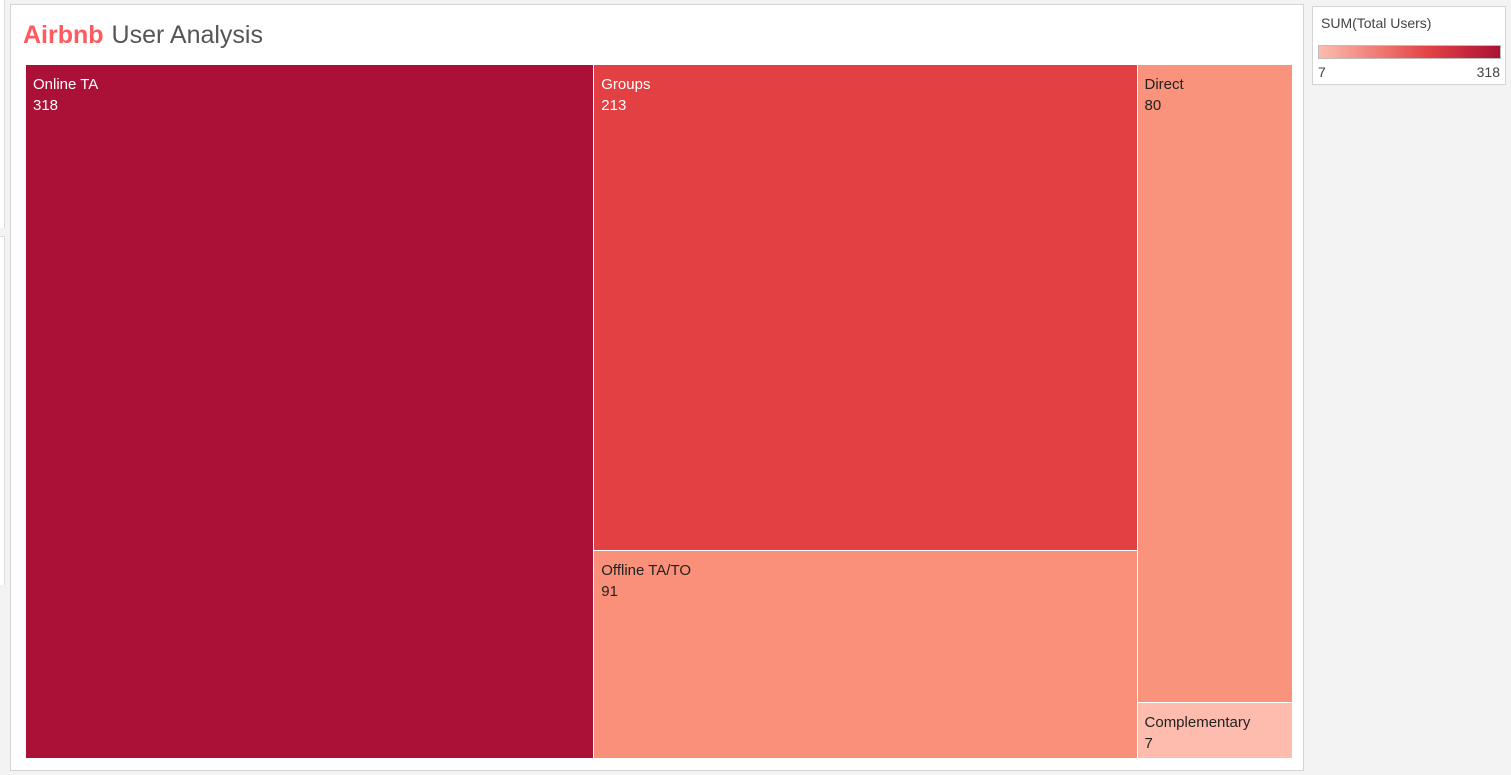 The image size is (1511, 775). I want to click on treemap-cell-label: Complementary, so click(1197, 723).